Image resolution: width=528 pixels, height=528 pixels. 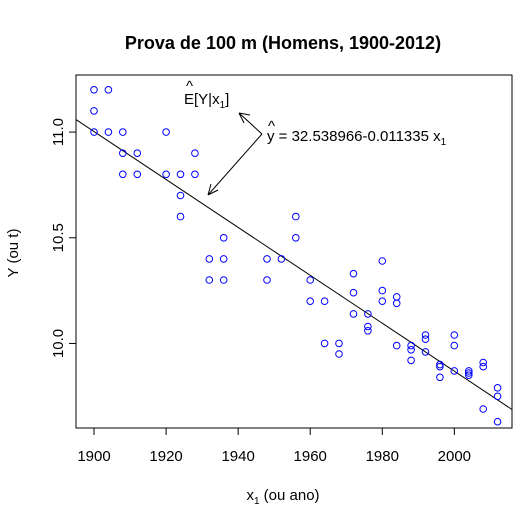 I want to click on annotation-arrows, so click(x=235, y=154).